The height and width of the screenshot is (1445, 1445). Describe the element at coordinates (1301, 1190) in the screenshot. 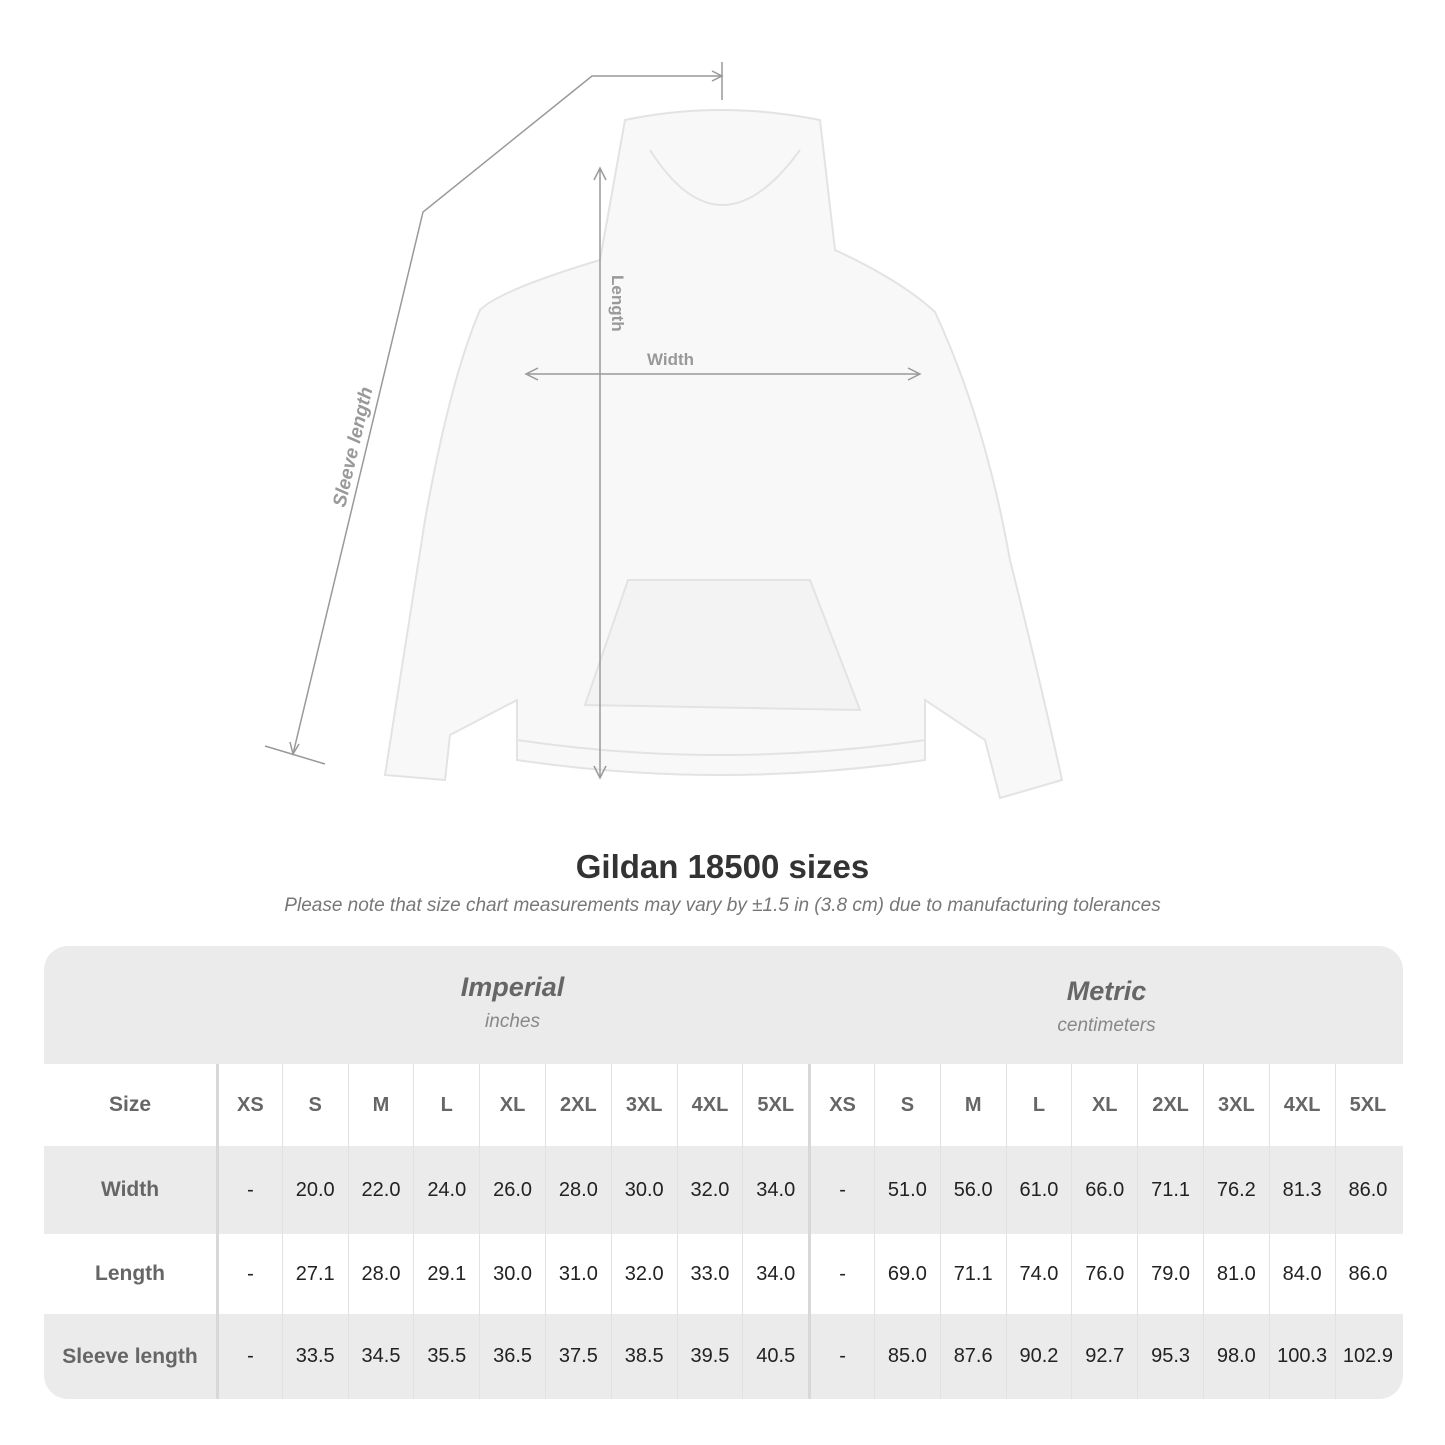

I see `table-cell: 81.3` at that location.